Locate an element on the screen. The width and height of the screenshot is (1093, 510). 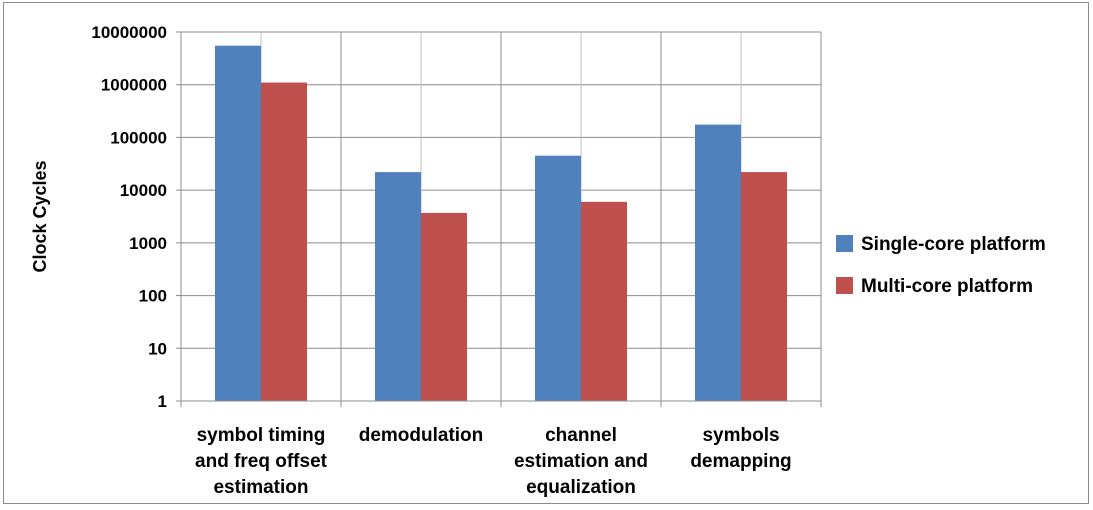
legend-label: Single-core platform is located at coordinates (953, 244).